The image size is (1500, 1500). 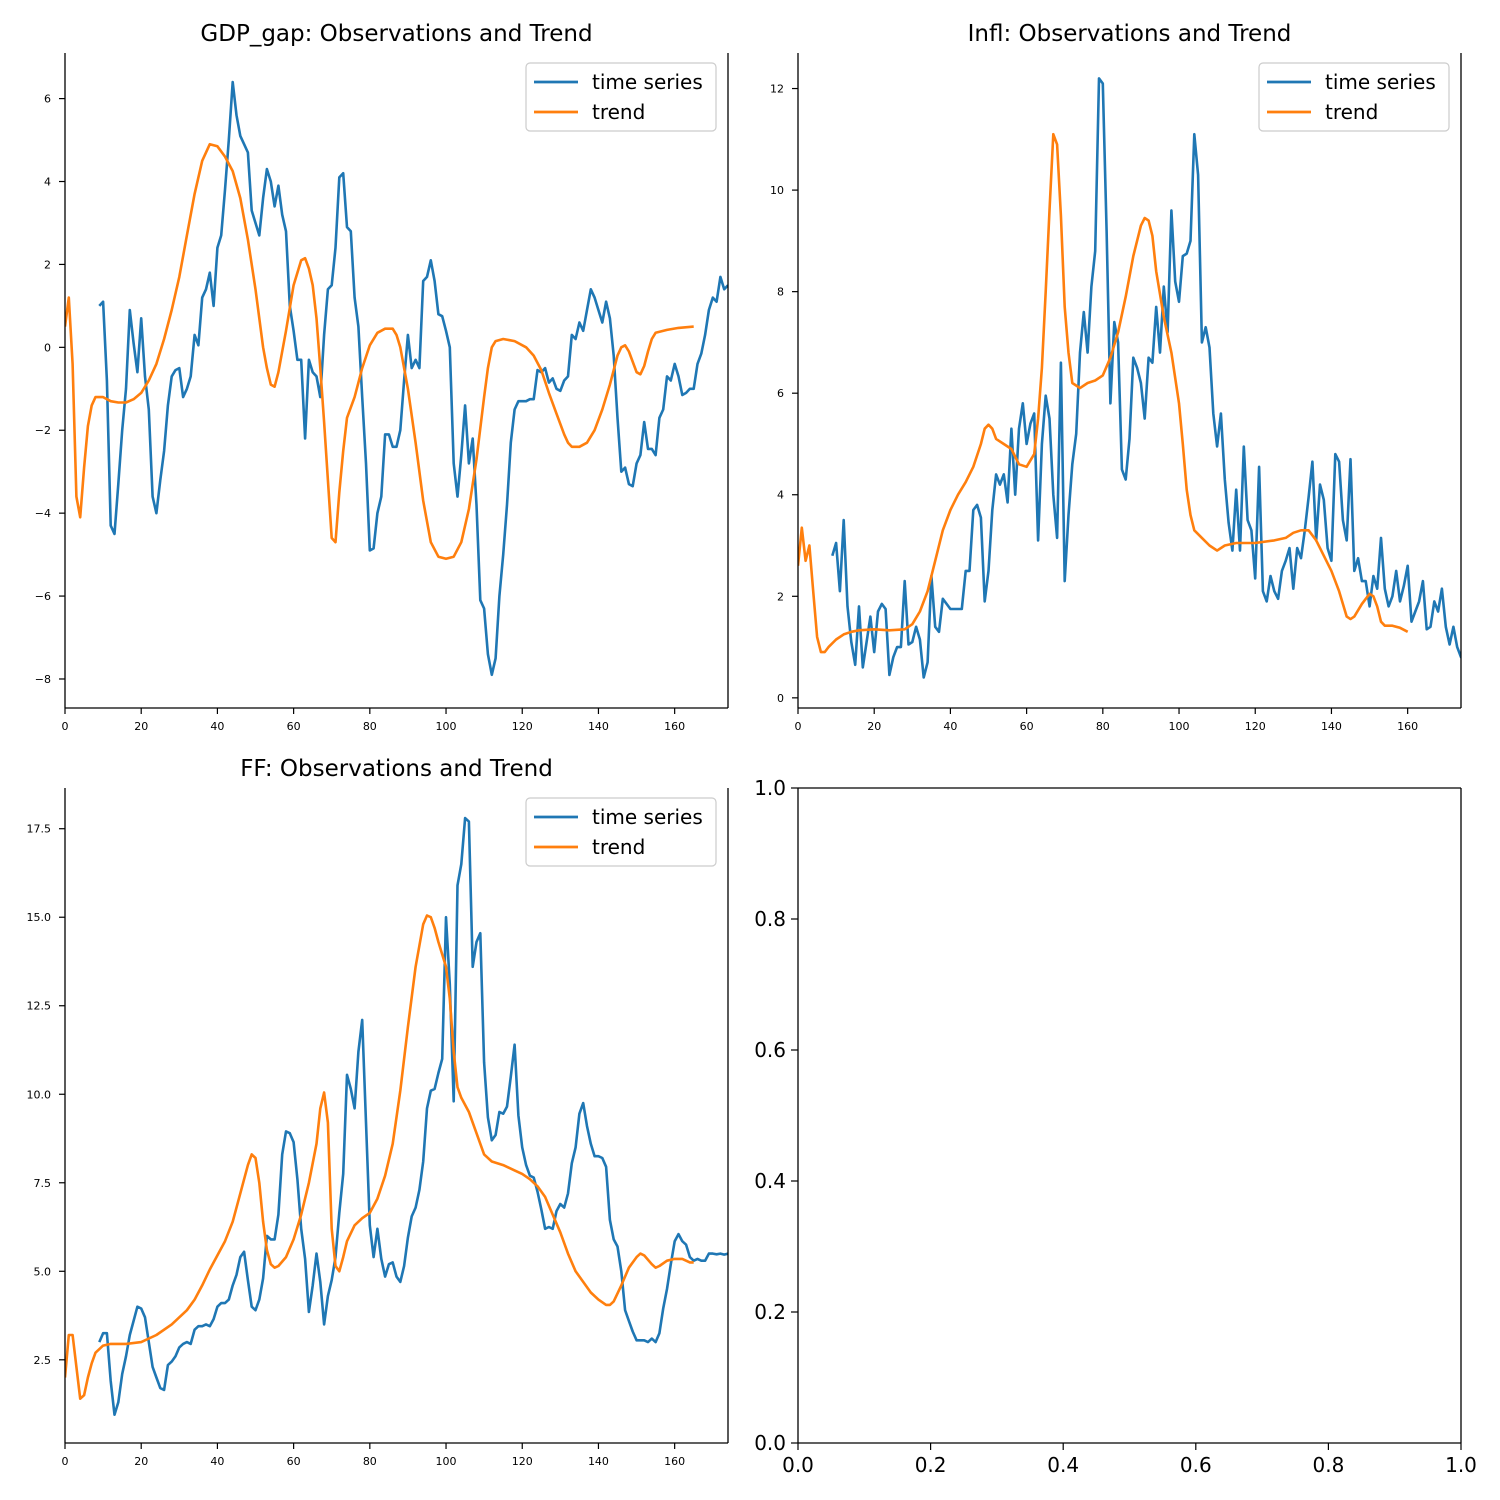 I want to click on y-tick-label: 12.5, so click(x=39, y=1006).